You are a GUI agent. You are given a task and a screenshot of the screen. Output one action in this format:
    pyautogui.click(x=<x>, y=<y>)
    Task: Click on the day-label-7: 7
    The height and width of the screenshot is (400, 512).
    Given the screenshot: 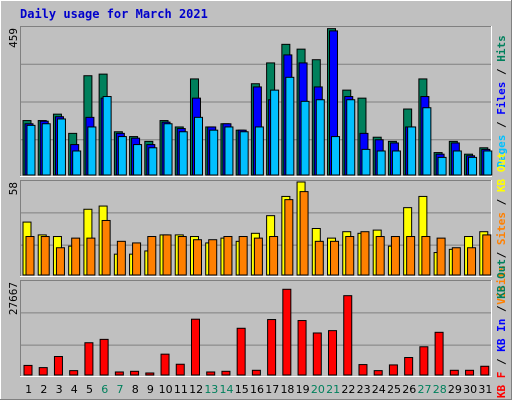 What is the action you would take?
    pyautogui.click(x=119, y=389)
    